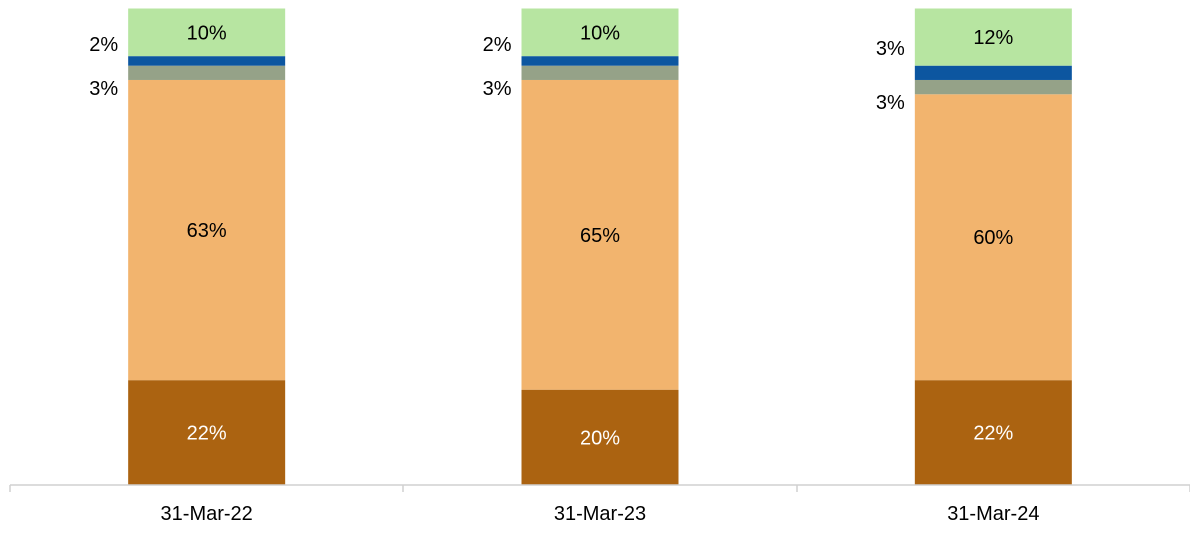  I want to click on x-axis: 31-Mar-22 31-Mar-23 31-Mar-24, so click(599, 504).